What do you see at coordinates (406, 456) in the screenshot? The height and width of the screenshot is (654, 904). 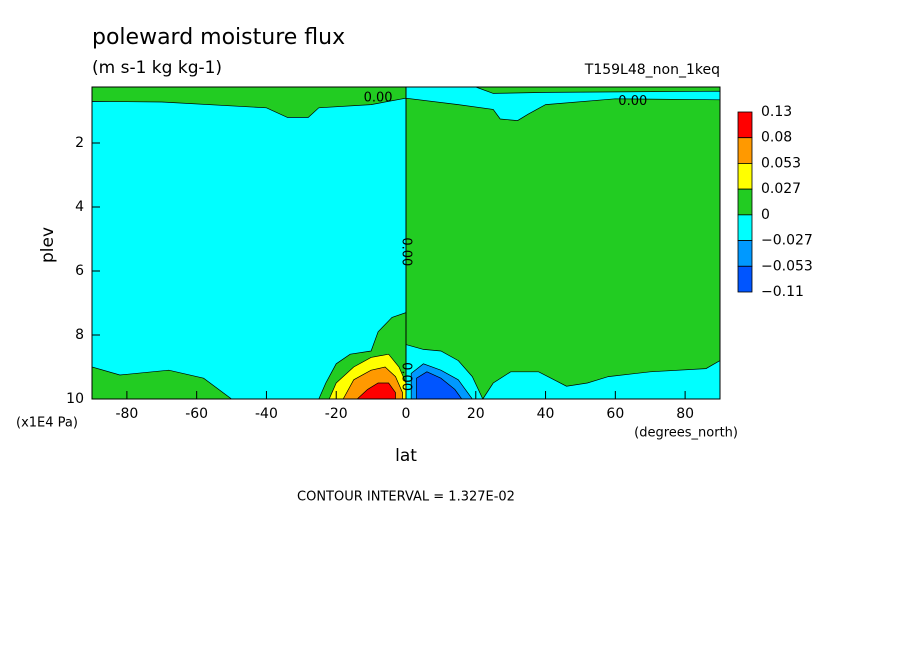 I see `x-axis-label: lat` at bounding box center [406, 456].